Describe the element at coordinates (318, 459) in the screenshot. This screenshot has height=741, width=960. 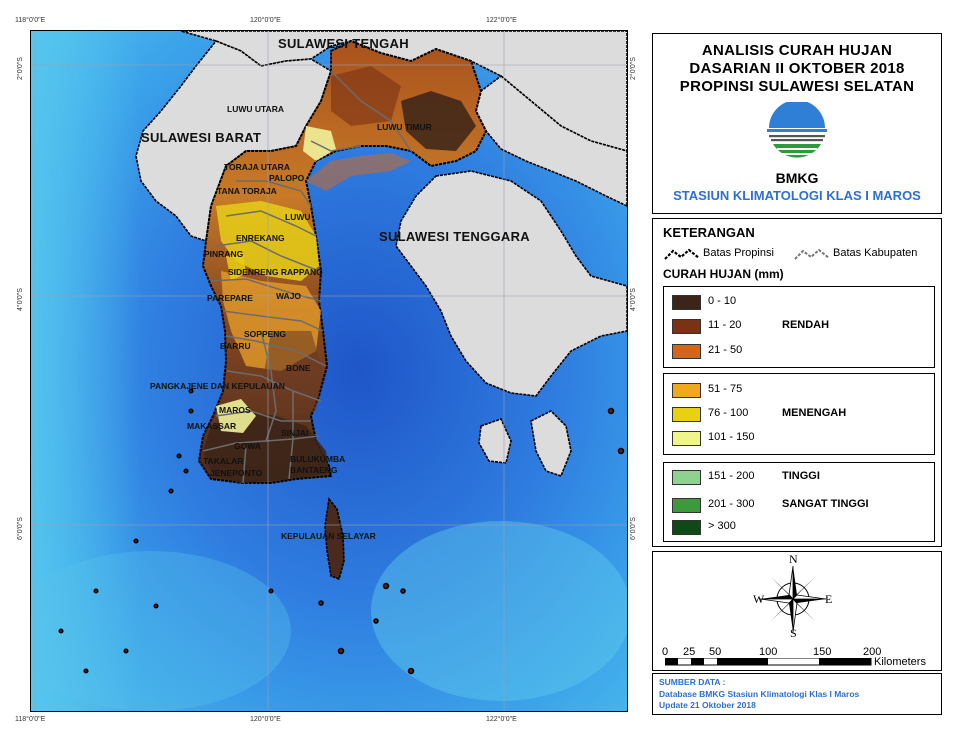
I see `kabupaten-label: BULUKUMBA` at that location.